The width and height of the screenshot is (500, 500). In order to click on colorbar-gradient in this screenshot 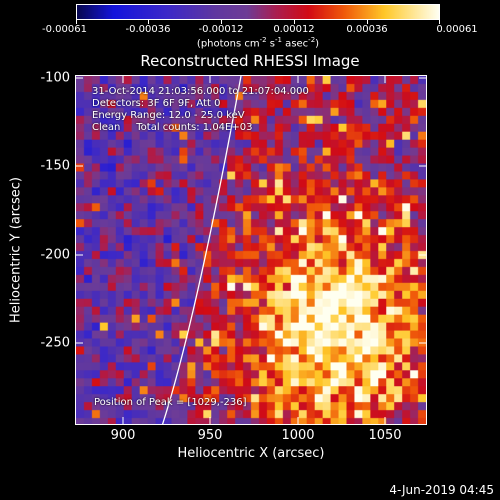, I will do `click(258, 12)`.